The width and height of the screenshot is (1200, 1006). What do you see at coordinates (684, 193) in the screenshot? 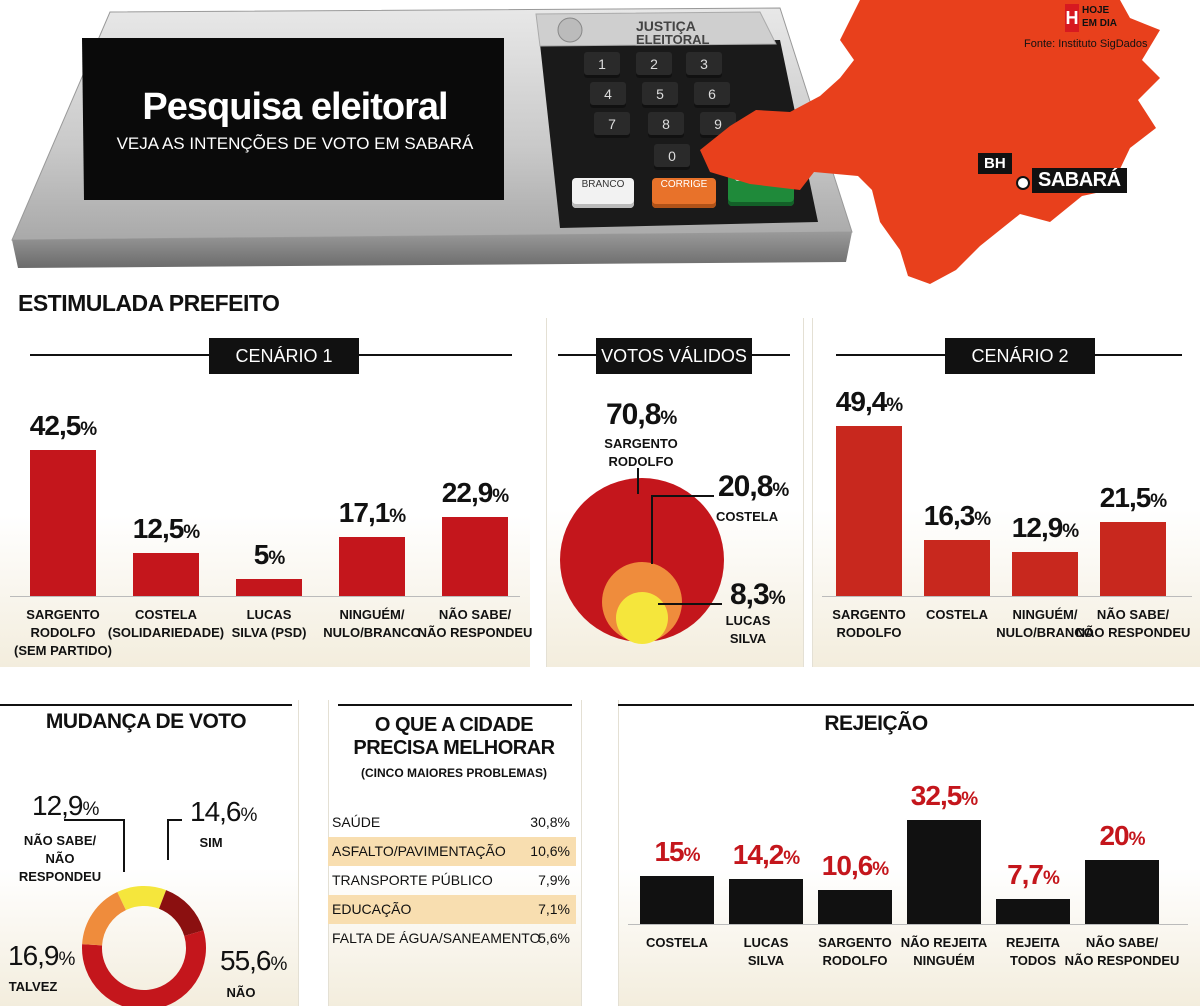
I see `corrige-button: CORRIGE` at bounding box center [684, 193].